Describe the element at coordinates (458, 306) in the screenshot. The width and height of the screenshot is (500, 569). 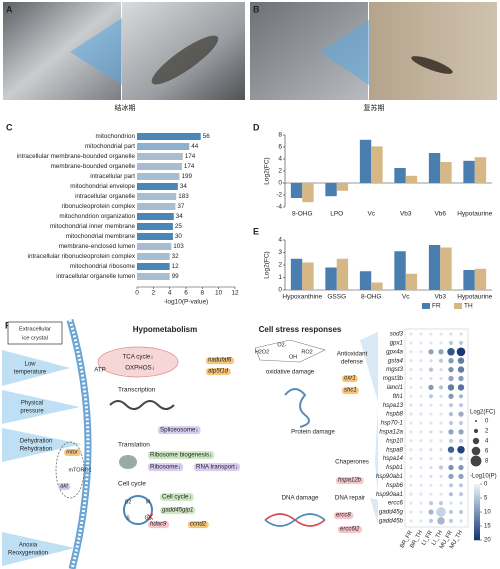
I see `legend-swatch` at that location.